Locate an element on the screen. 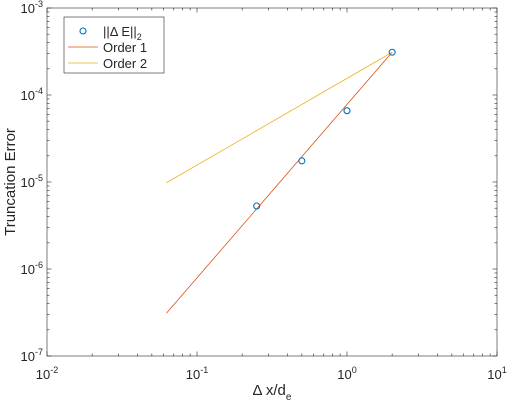 The height and width of the screenshot is (409, 513). legend-marker-swatch is located at coordinates (83, 31).